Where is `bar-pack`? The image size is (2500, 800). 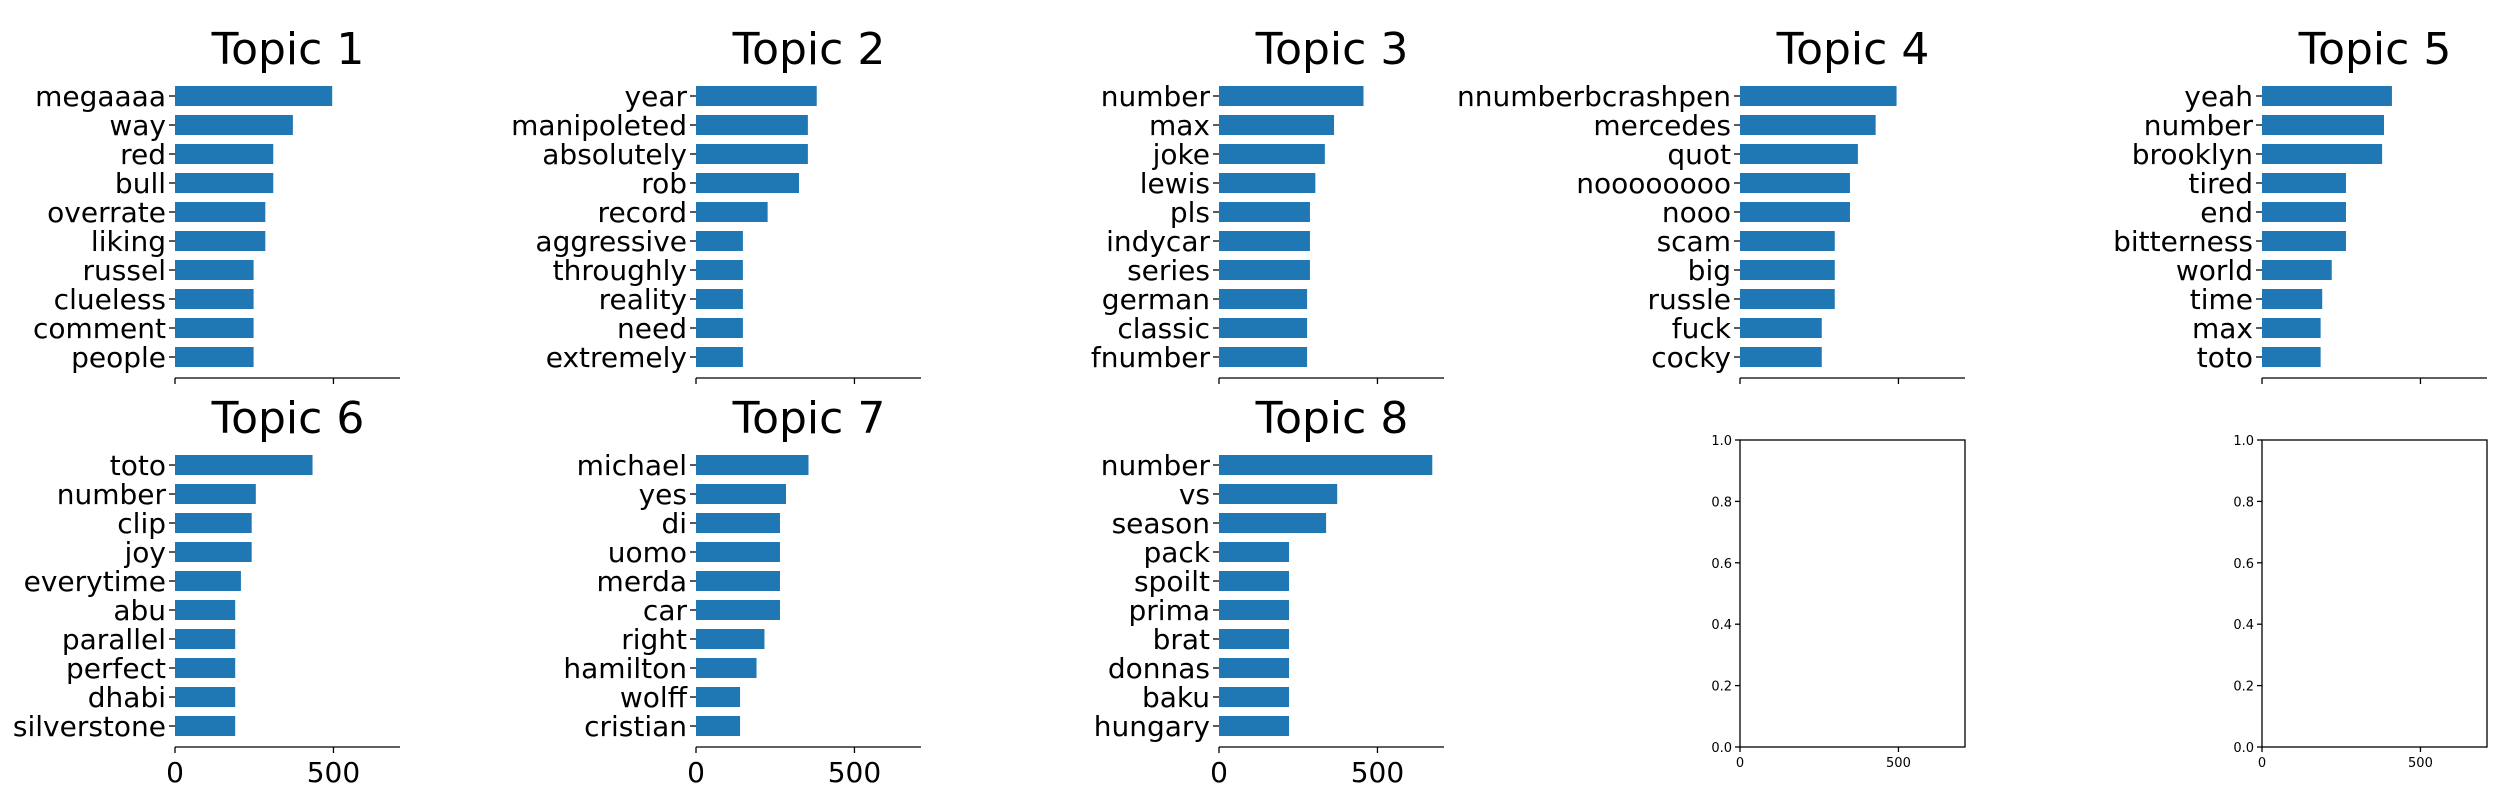 bar-pack is located at coordinates (1254, 552).